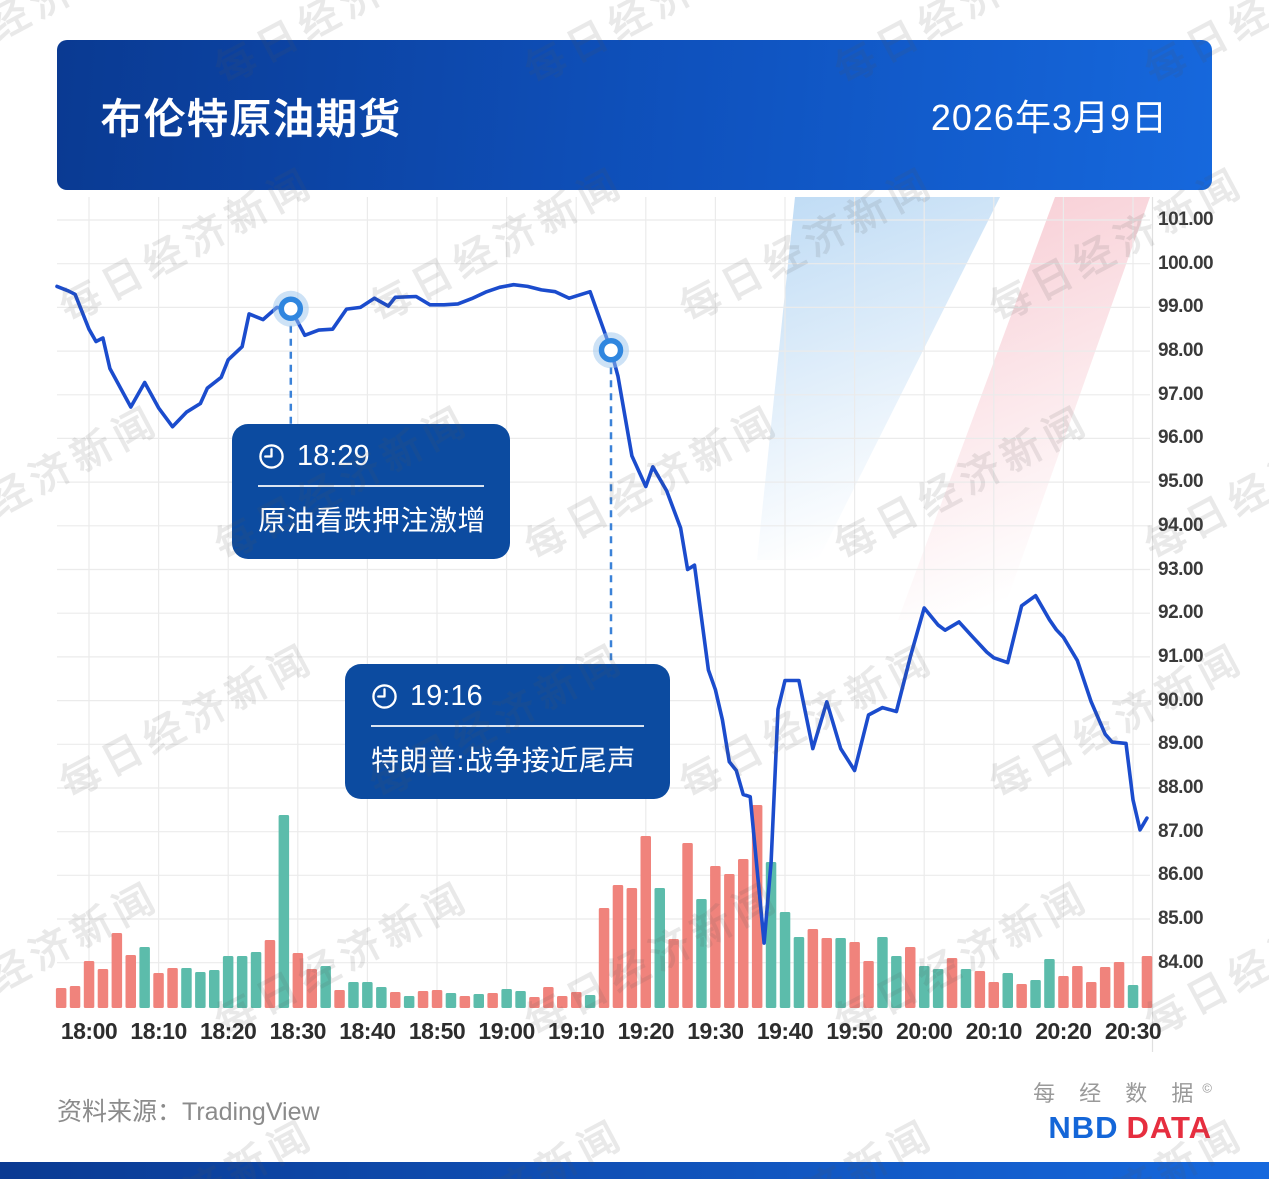 The image size is (1269, 1179). What do you see at coordinates (1181, 875) in the screenshot?
I see `y-axis-label: 86.00` at bounding box center [1181, 875].